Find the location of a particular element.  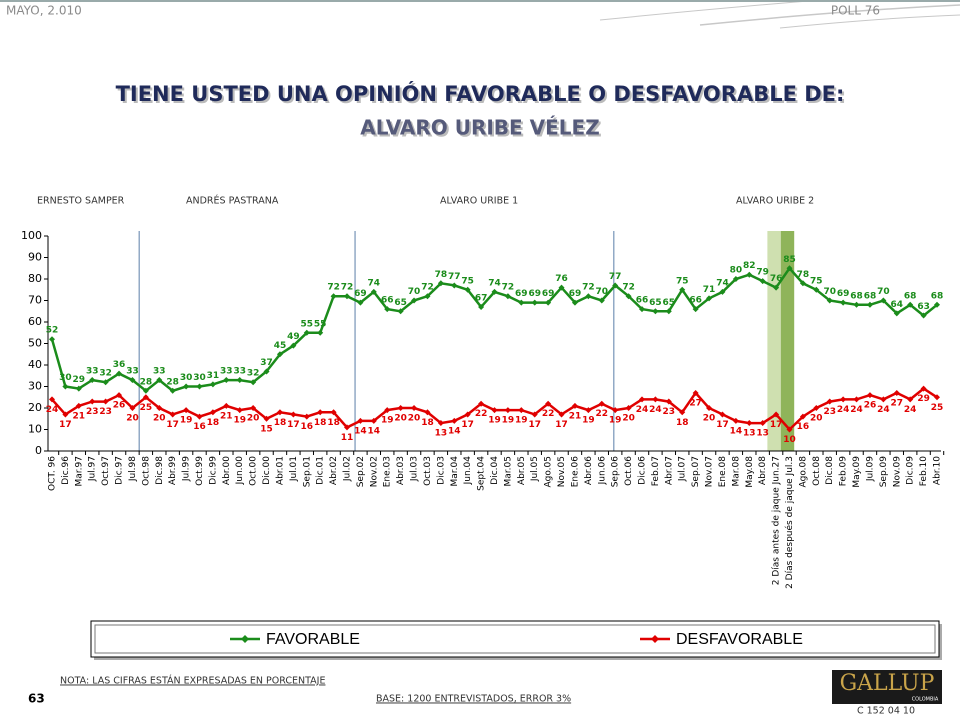

x-tick-label: Dic.03 is located at coordinates (441, 470).